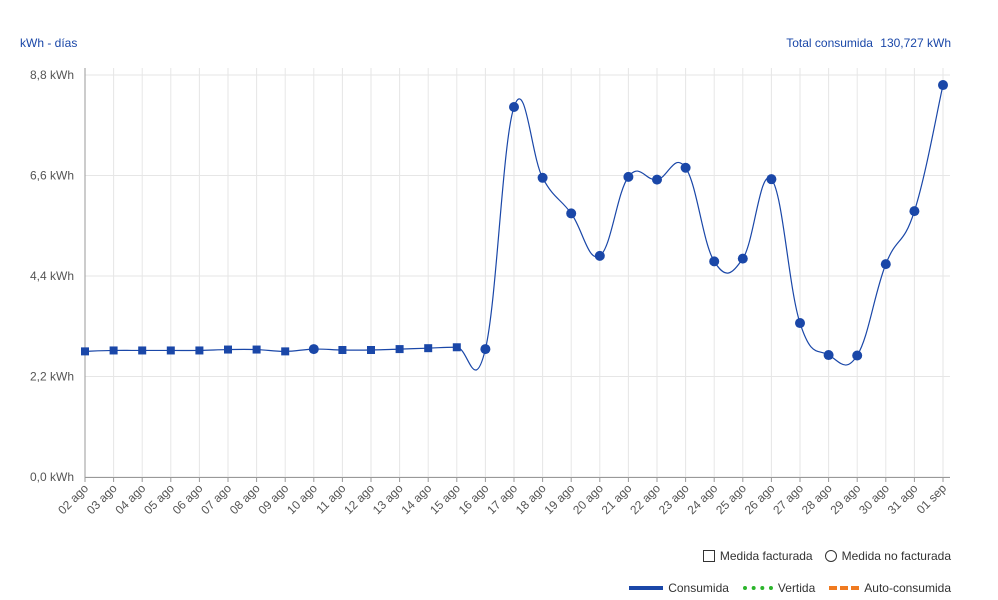 This screenshot has height=600, width=998. What do you see at coordinates (52, 477) in the screenshot?
I see `y-tick-label: 0,0 kWh` at bounding box center [52, 477].